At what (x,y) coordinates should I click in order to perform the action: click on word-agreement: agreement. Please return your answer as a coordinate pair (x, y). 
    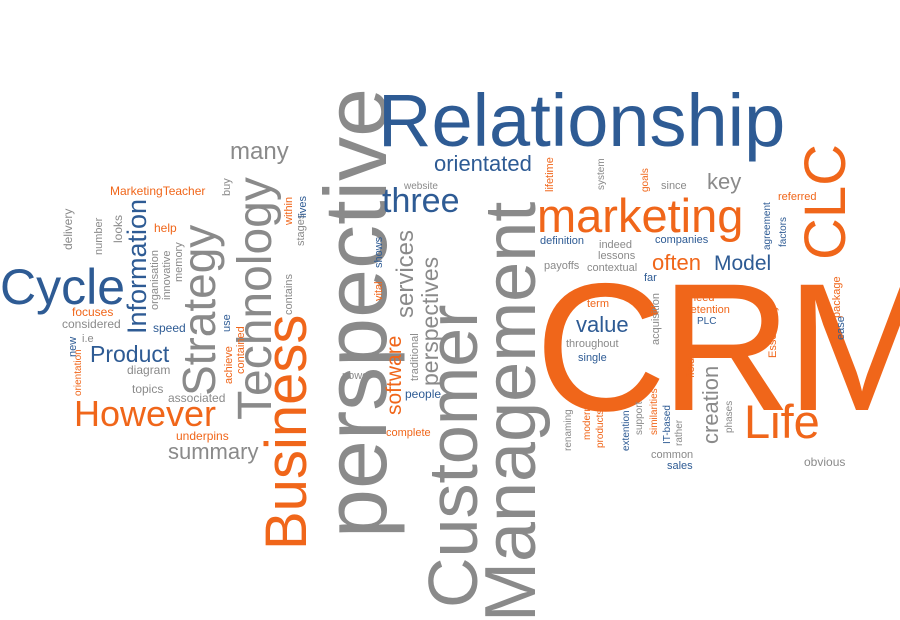
    Looking at the image, I should click on (767, 226).